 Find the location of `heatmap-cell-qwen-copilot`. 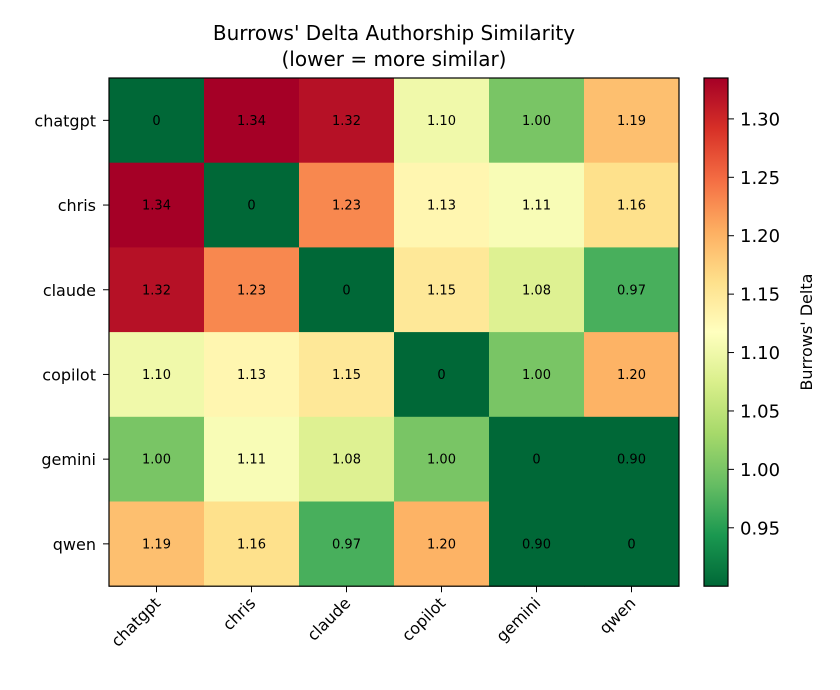

heatmap-cell-qwen-copilot is located at coordinates (442, 544).